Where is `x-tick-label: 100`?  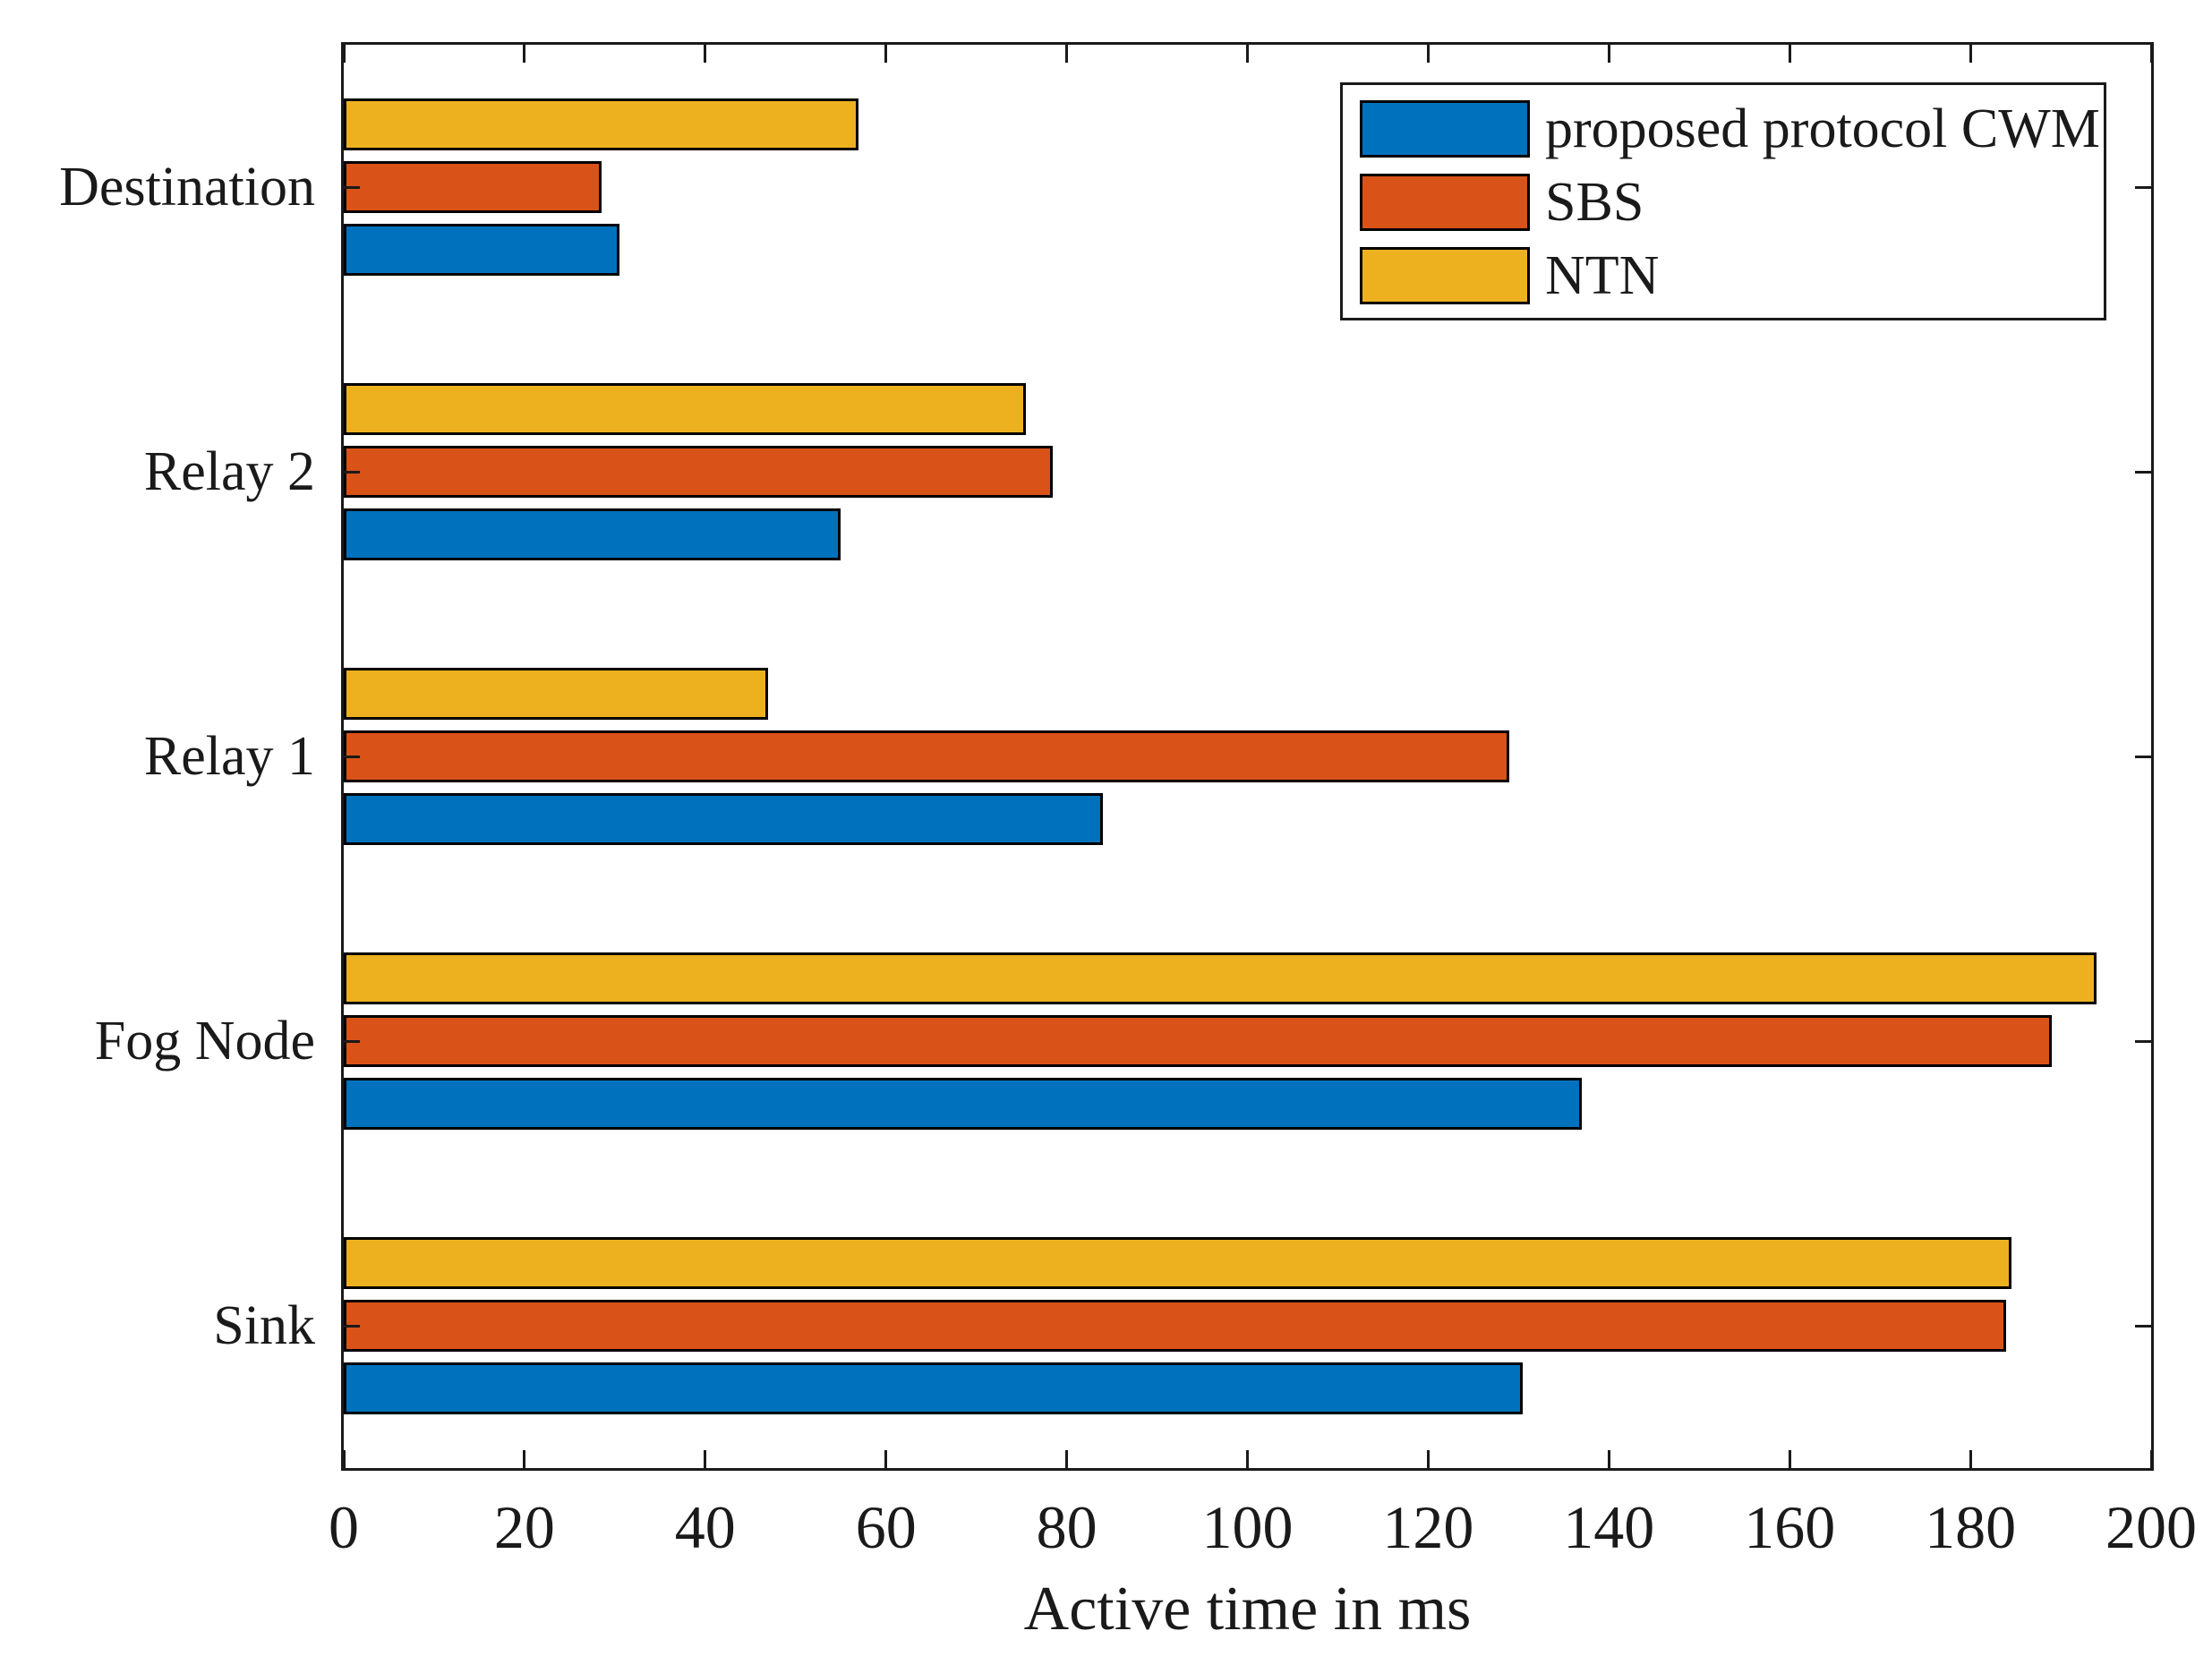 x-tick-label: 100 is located at coordinates (1247, 1527).